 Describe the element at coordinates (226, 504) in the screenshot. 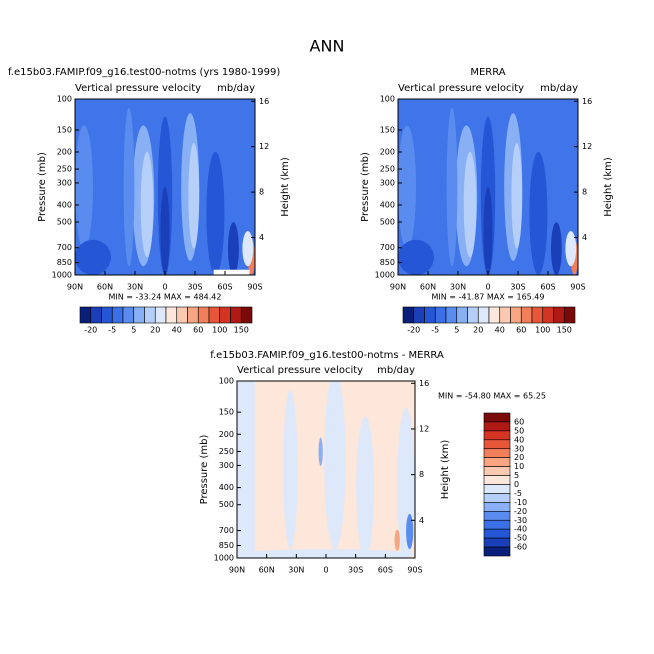

I see `y-tick-label: 500` at that location.